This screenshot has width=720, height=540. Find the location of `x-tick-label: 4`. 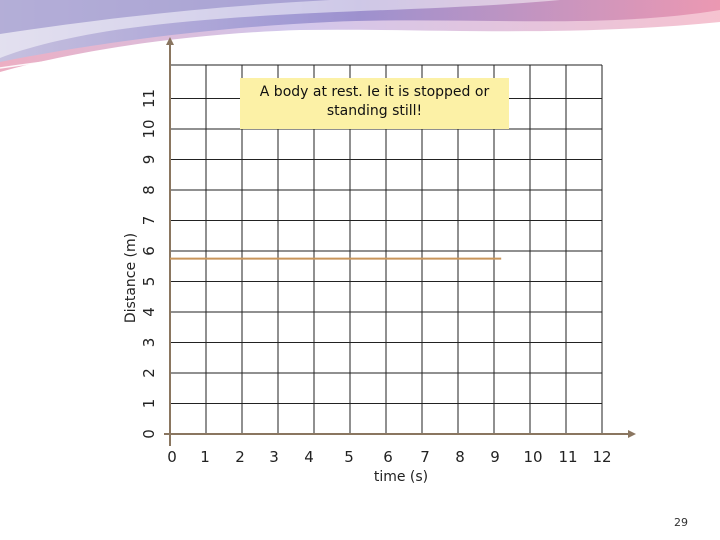

x-tick-label: 4 is located at coordinates (309, 457).